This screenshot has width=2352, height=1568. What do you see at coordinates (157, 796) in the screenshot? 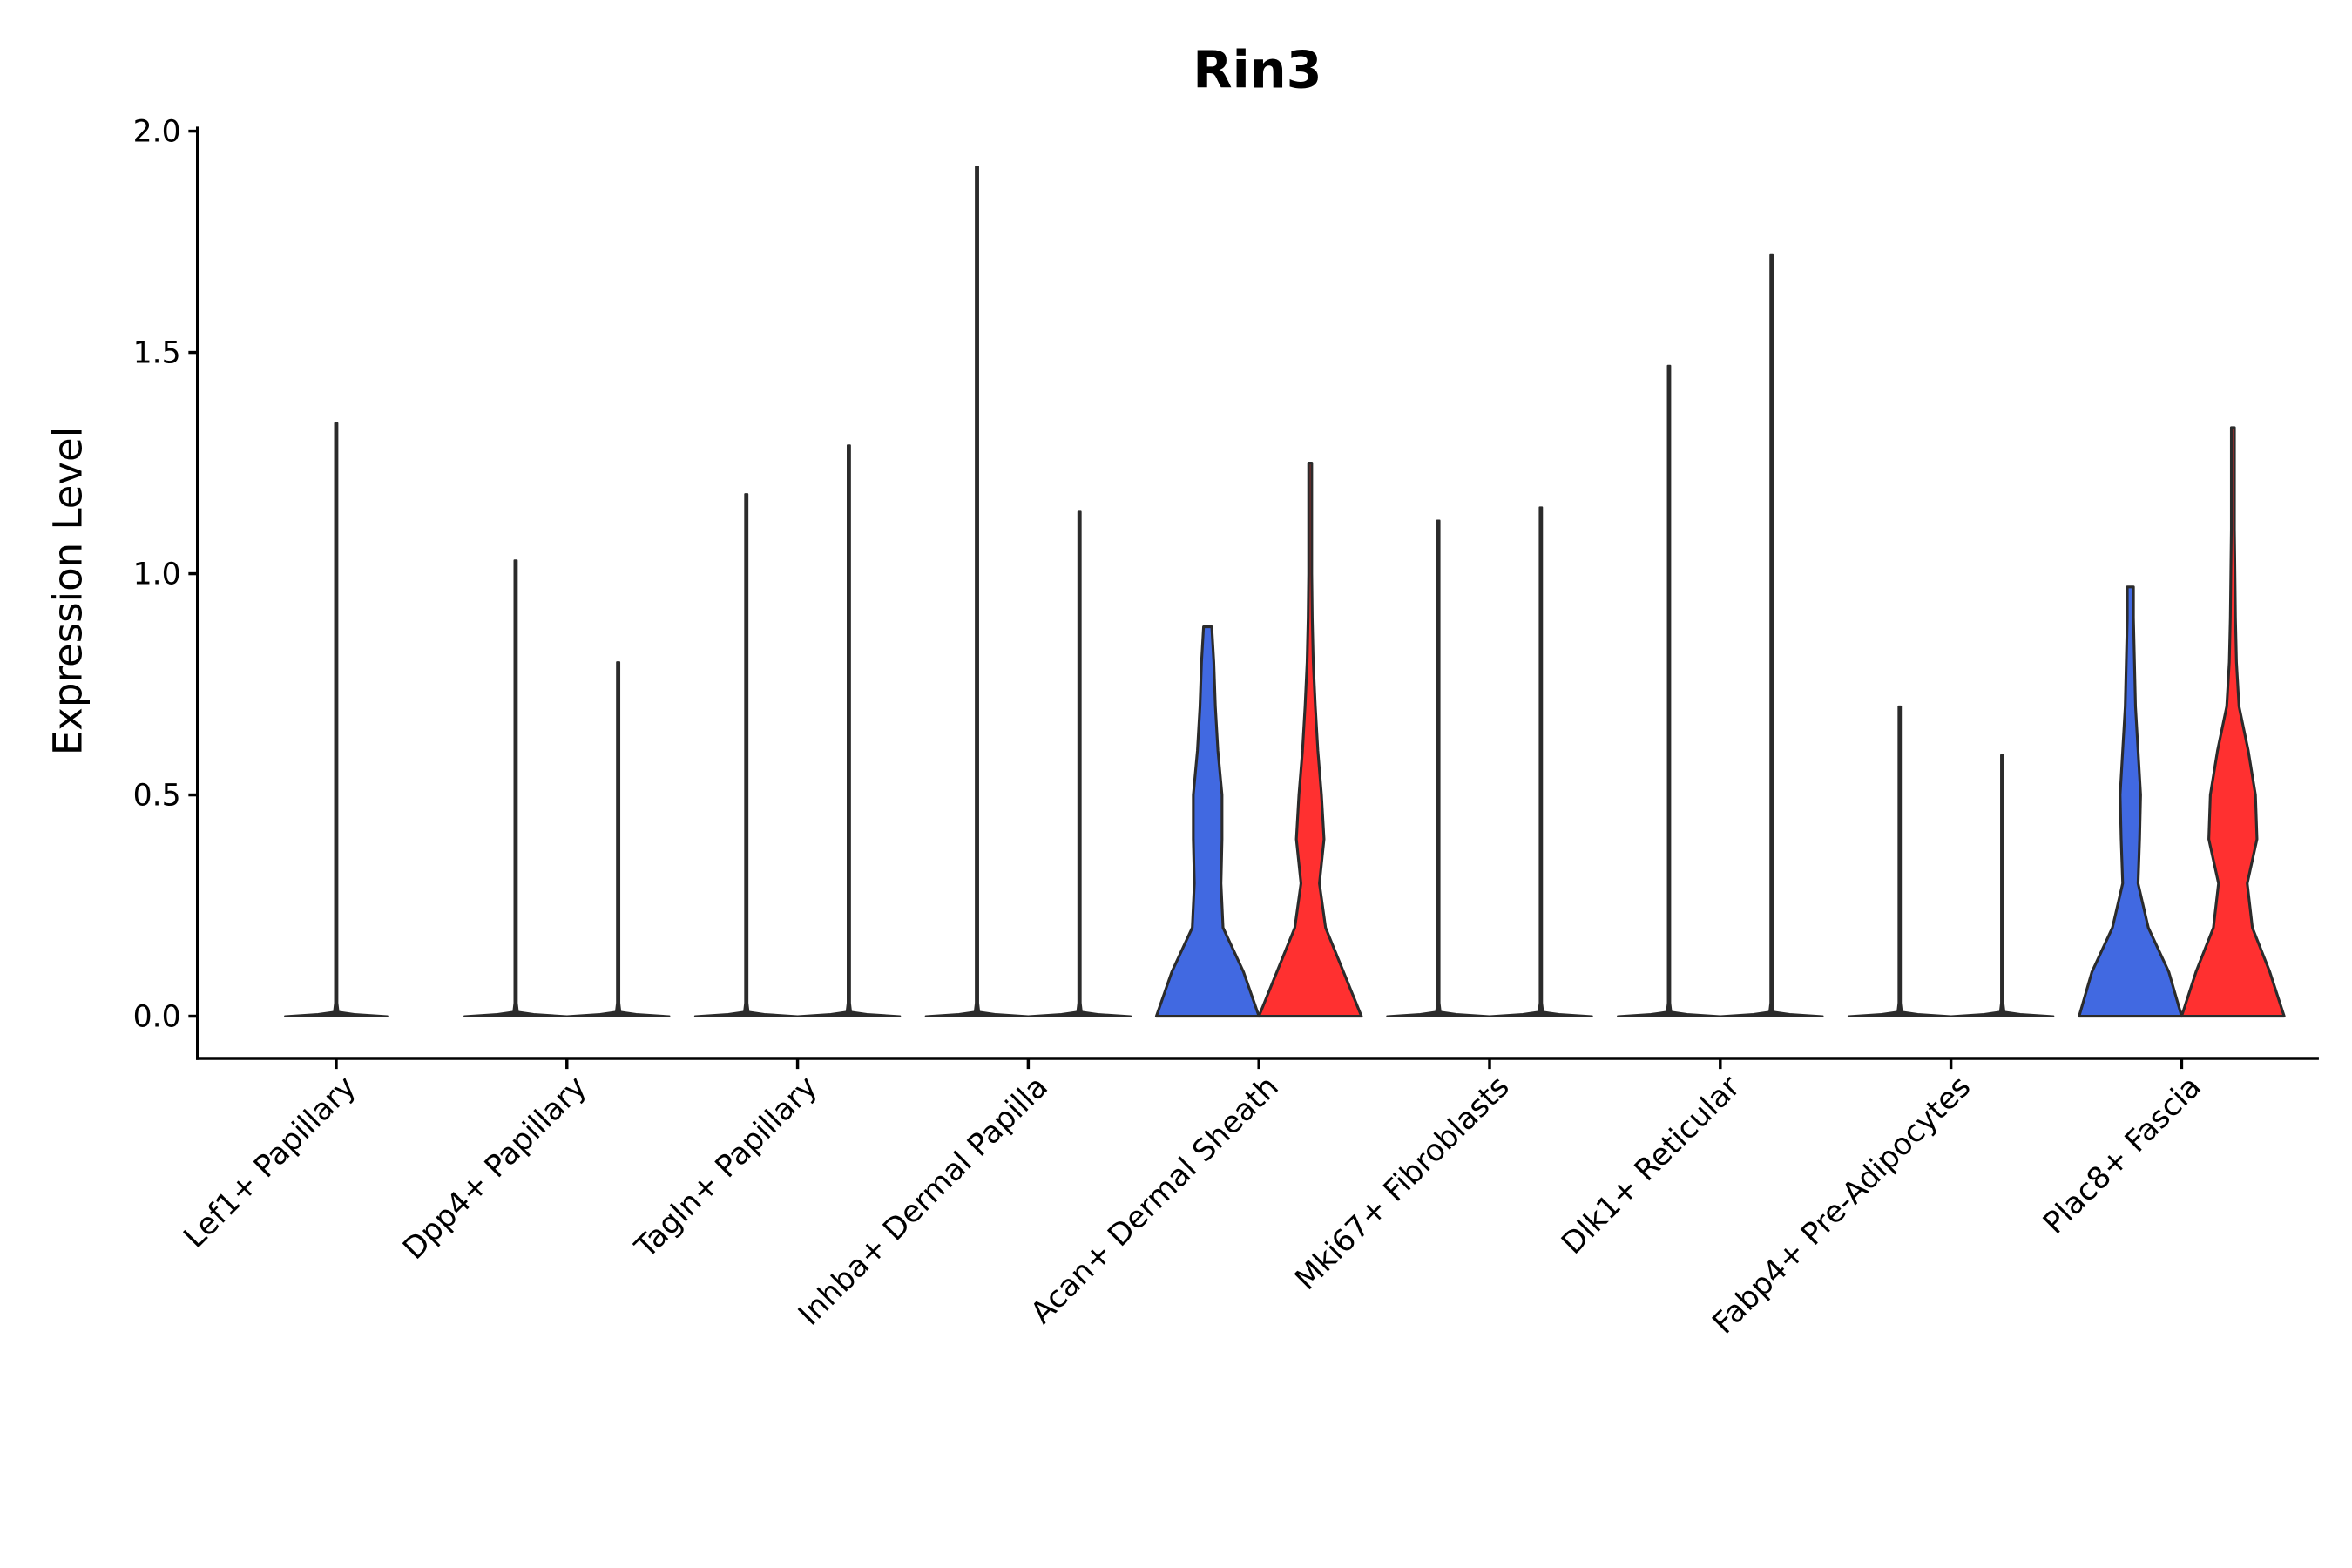
I see `y-tick-label: 0.5` at bounding box center [157, 796].